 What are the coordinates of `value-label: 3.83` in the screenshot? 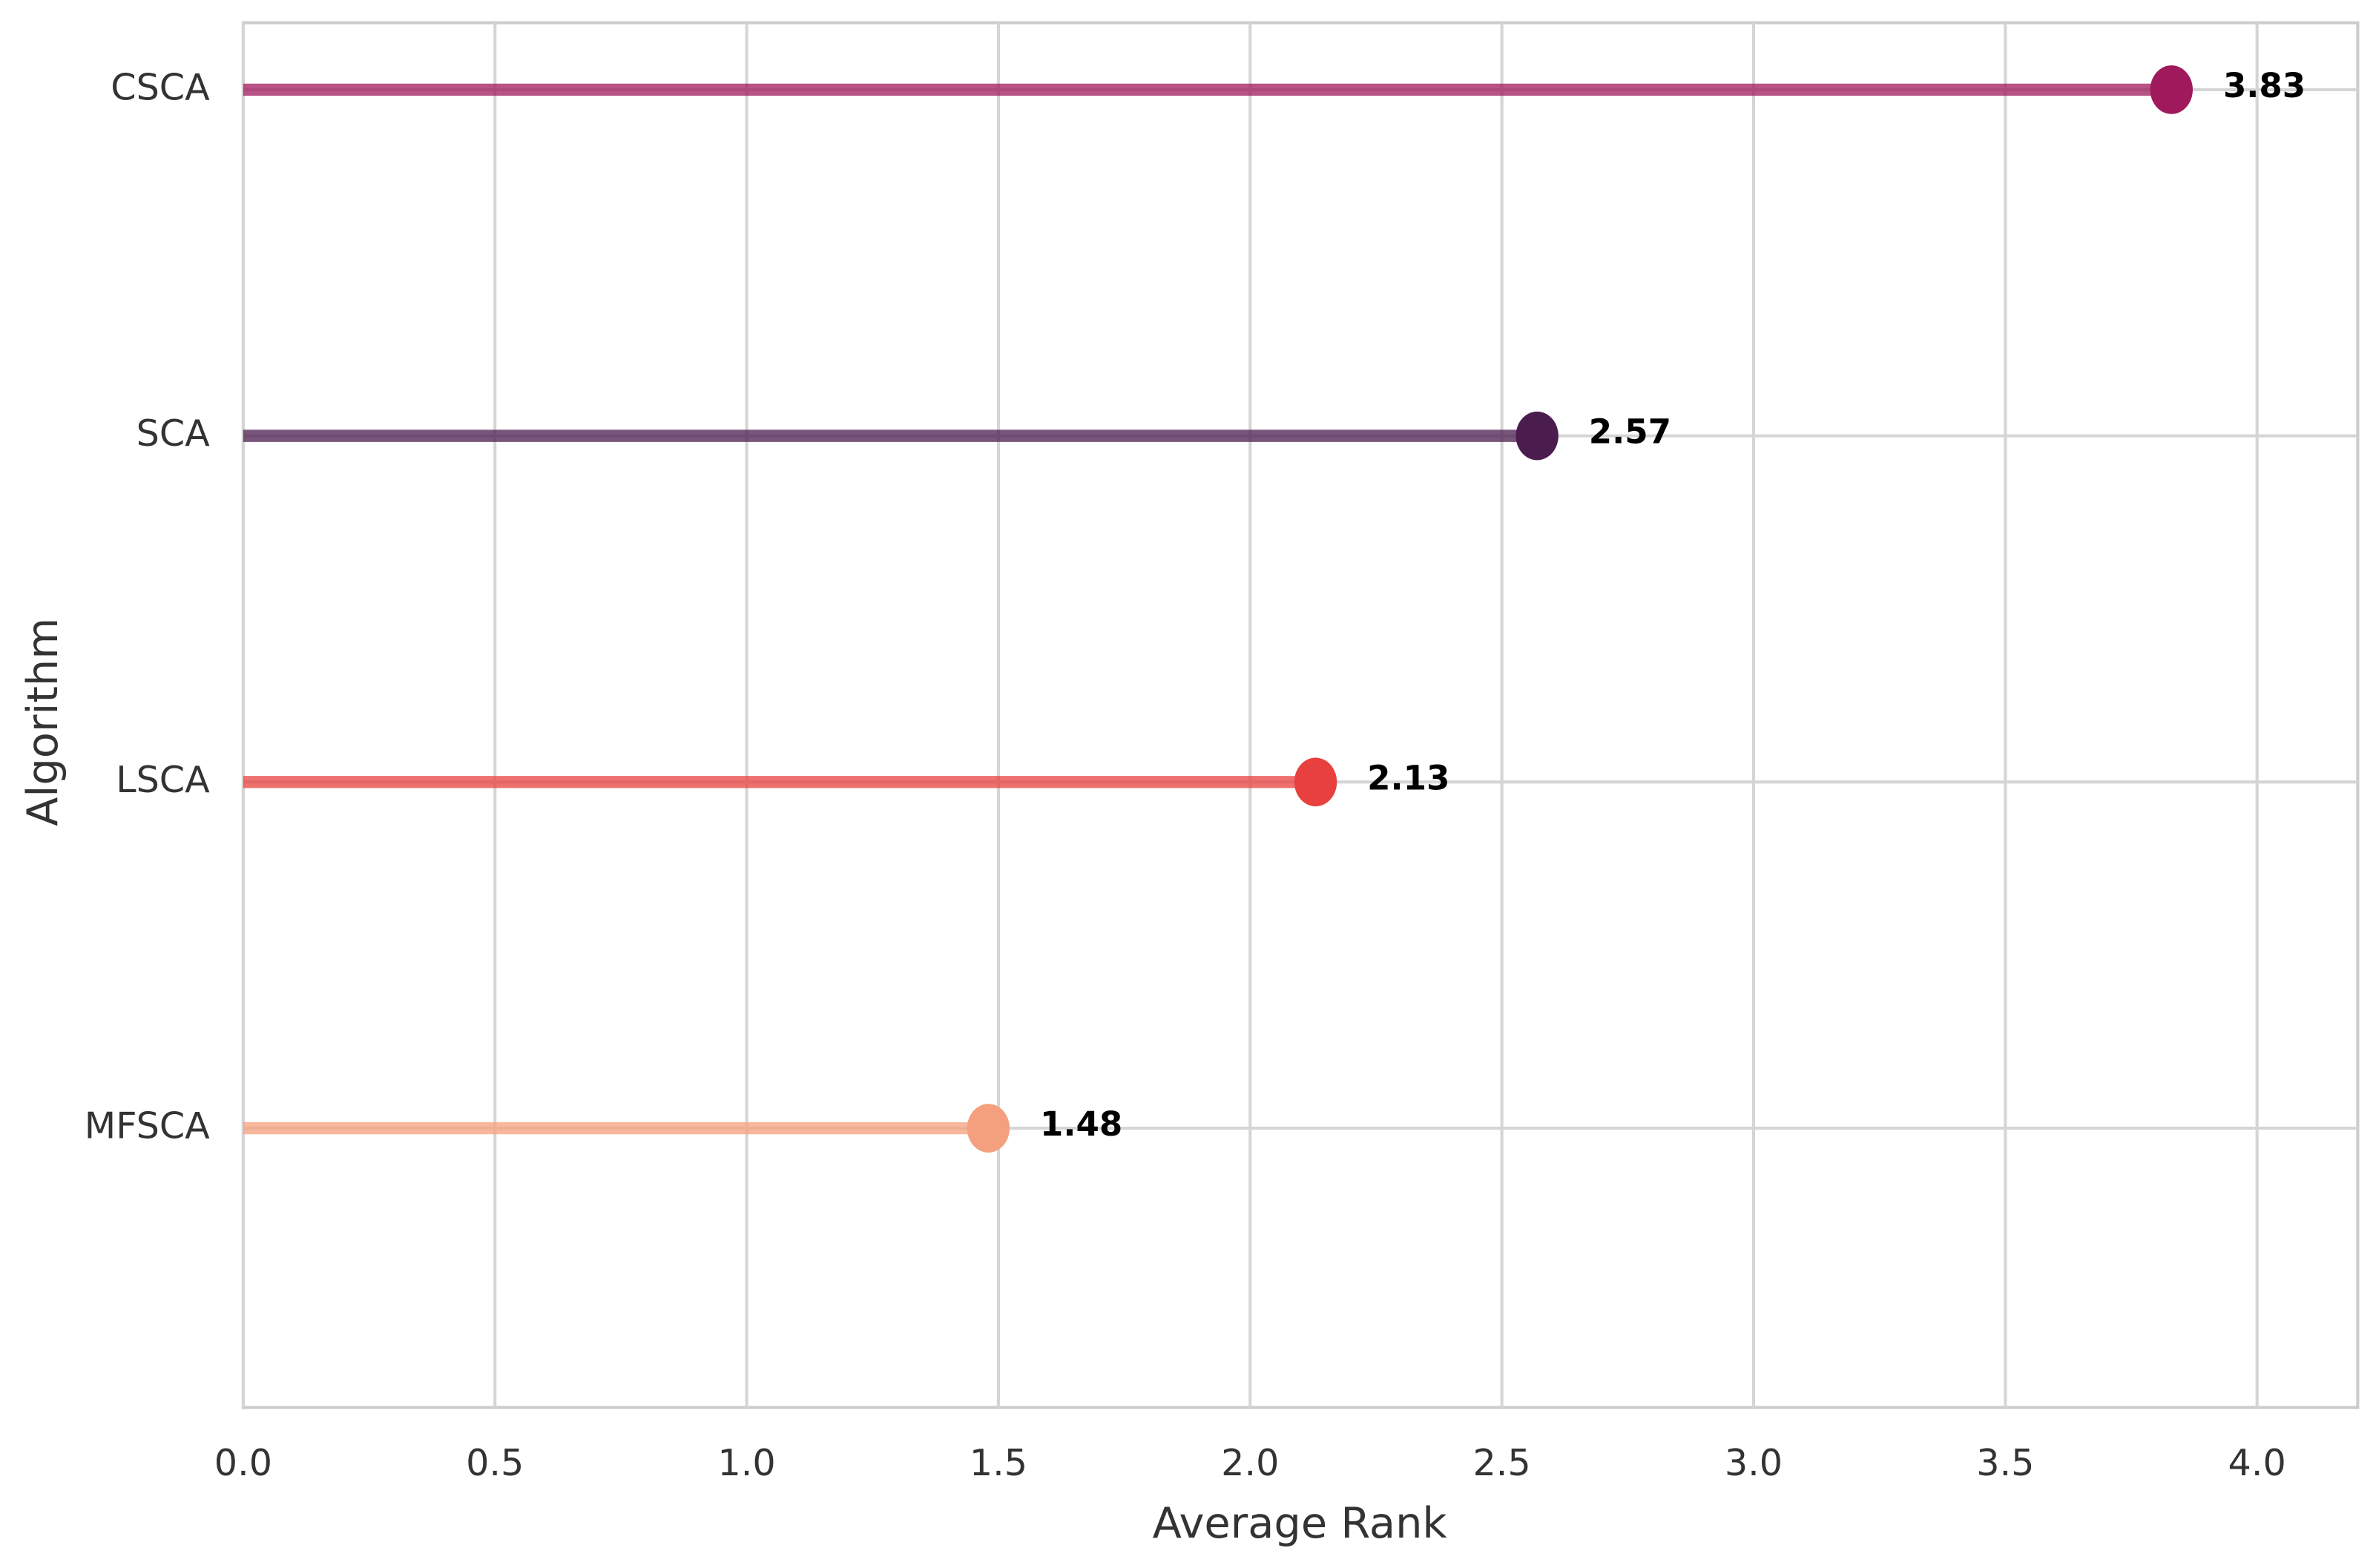 It's located at (2264, 85).